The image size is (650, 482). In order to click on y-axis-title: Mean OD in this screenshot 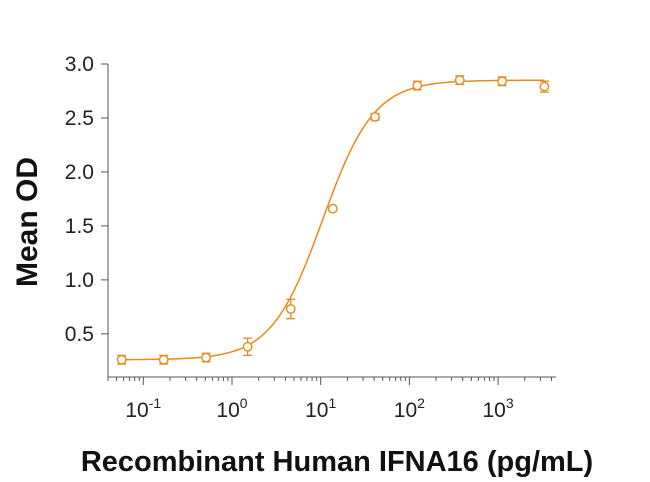, I will do `click(27, 222)`.